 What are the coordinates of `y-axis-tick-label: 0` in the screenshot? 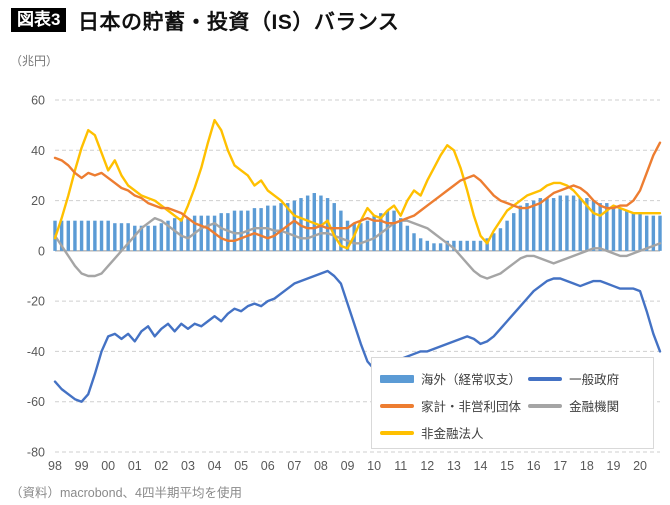 It's located at (41, 251).